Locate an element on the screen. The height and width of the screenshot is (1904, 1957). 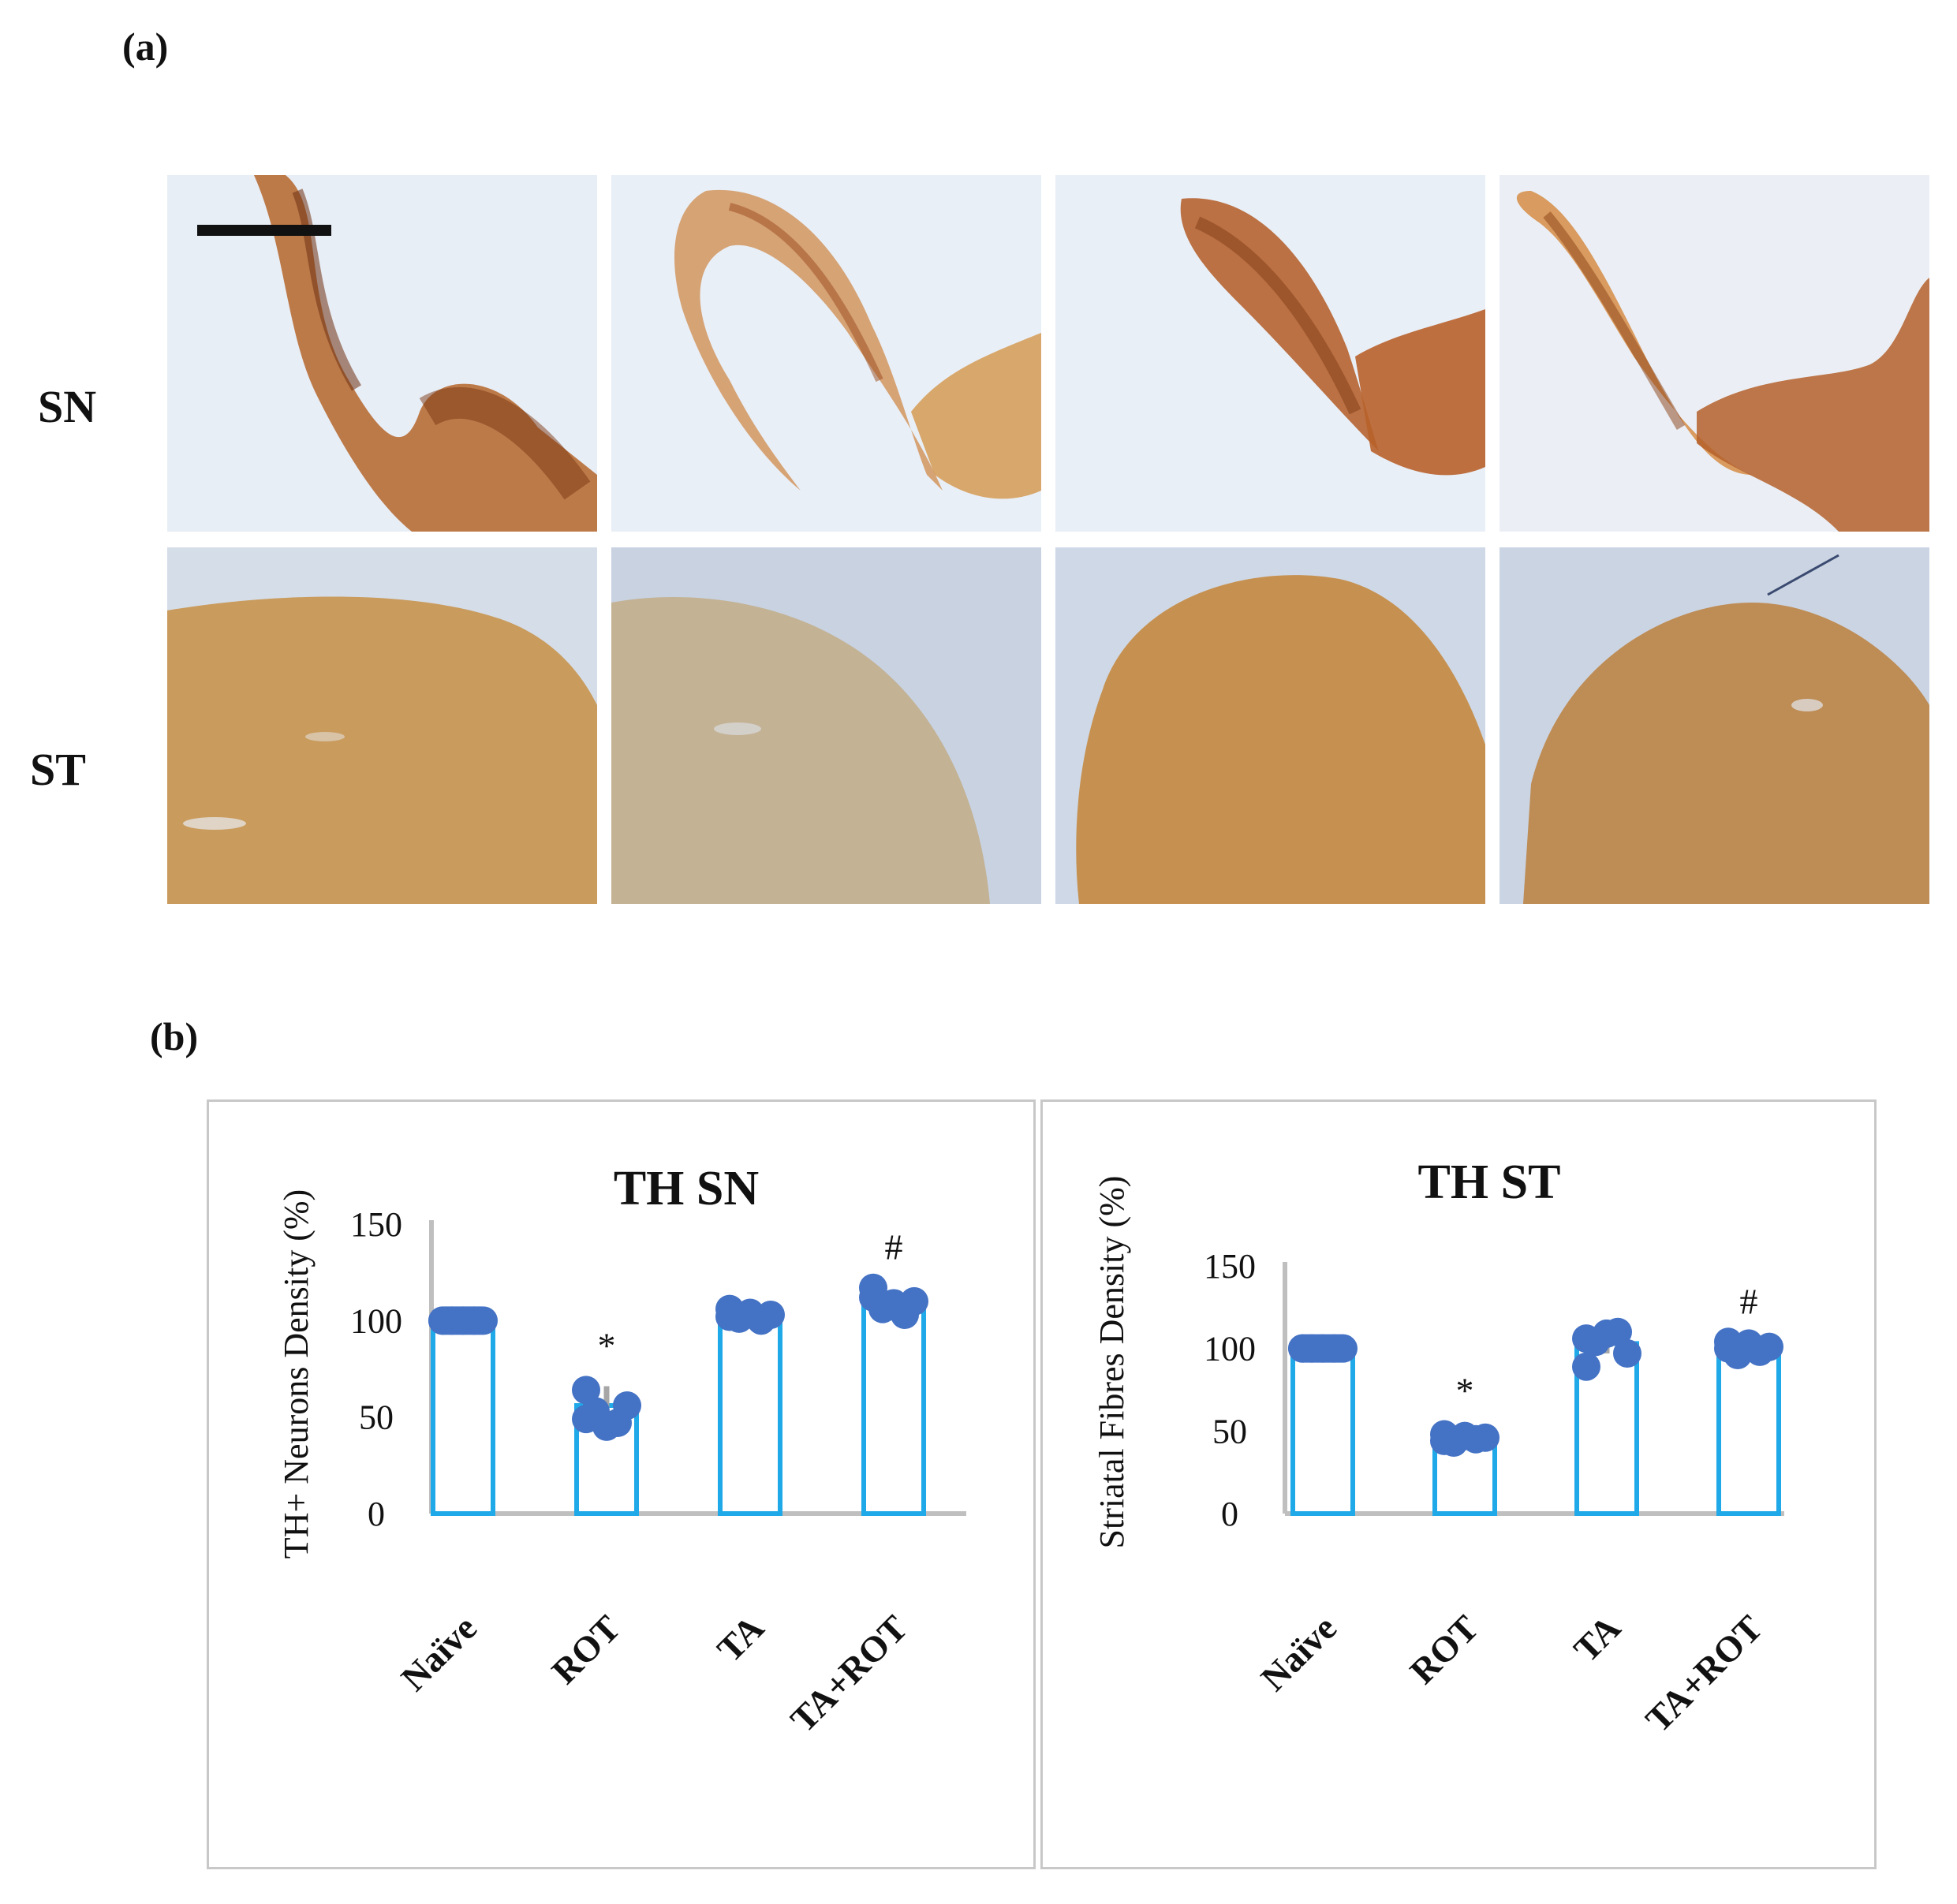
micrograph-sn-naive is located at coordinates (382, 353).